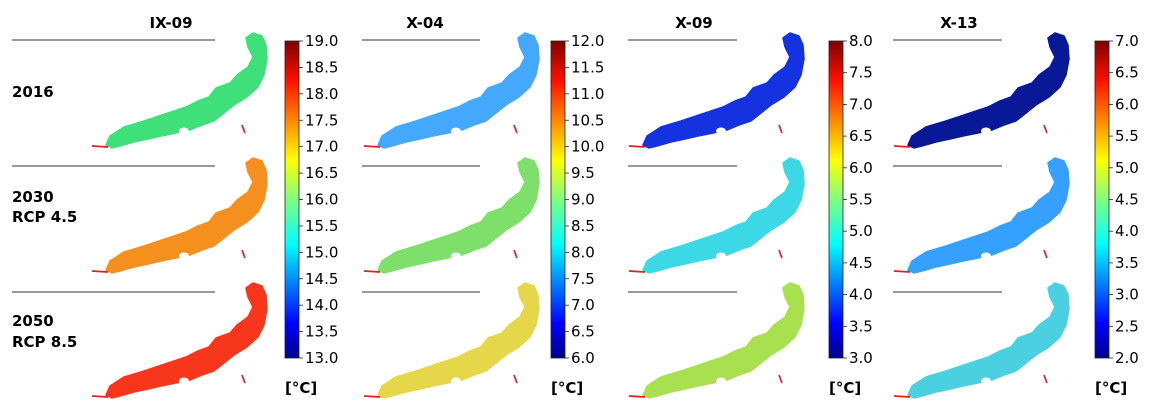  What do you see at coordinates (587, 67) in the screenshot?
I see `colorbar-tick-label: 11.5` at bounding box center [587, 67].